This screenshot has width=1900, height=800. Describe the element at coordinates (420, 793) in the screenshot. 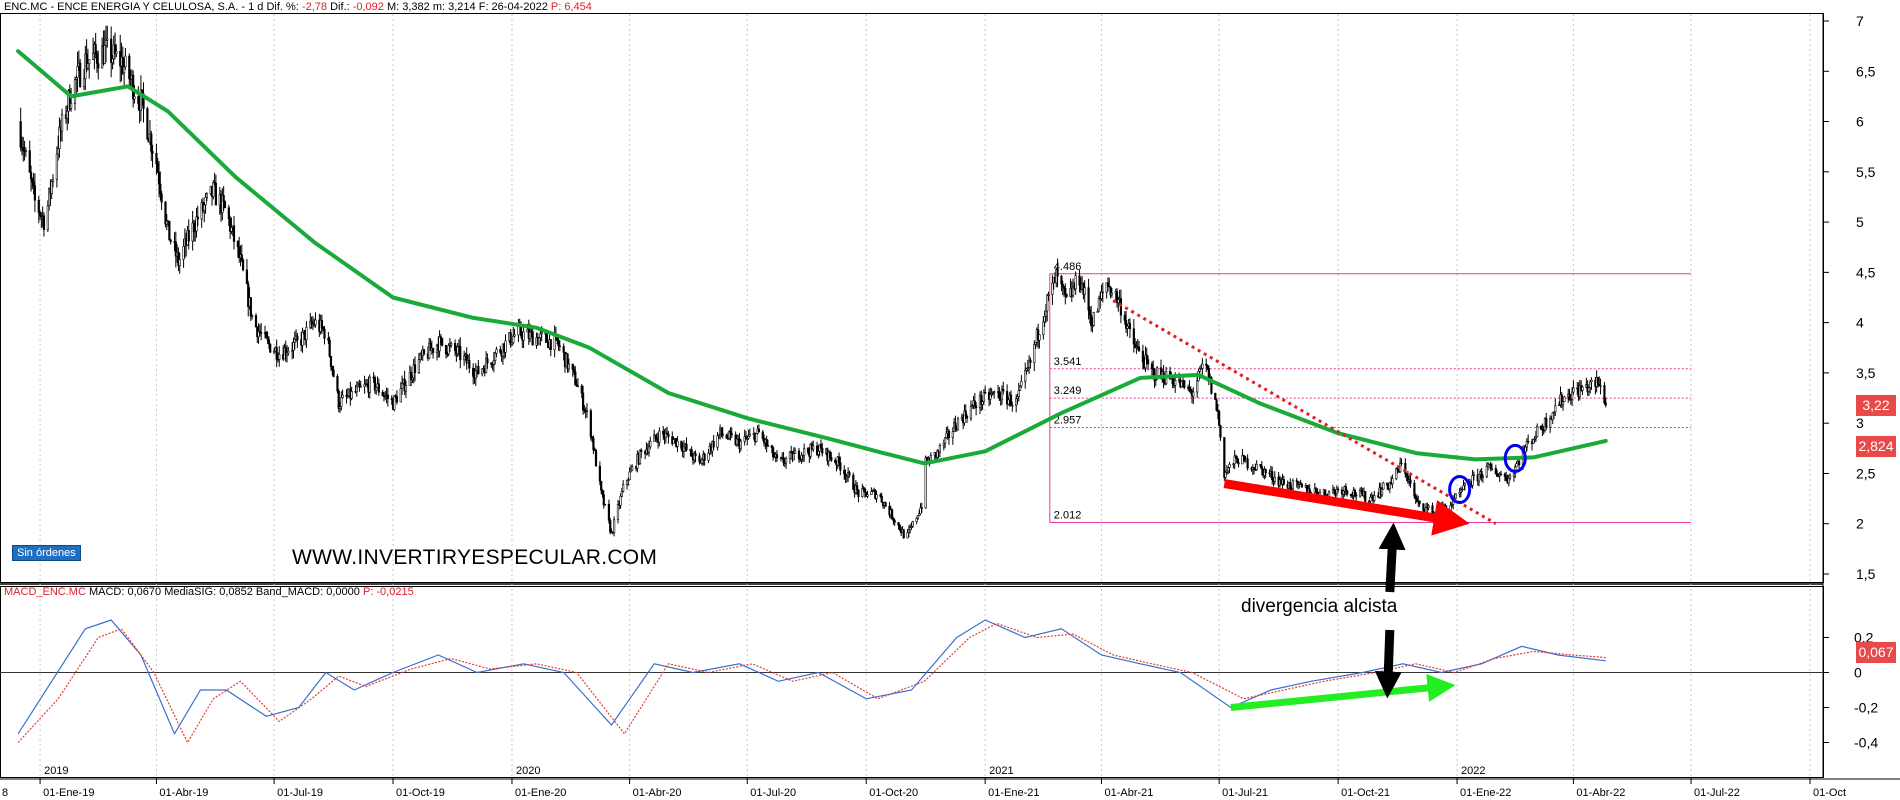

I see `x-tick-label: 01-Oct-19` at that location.